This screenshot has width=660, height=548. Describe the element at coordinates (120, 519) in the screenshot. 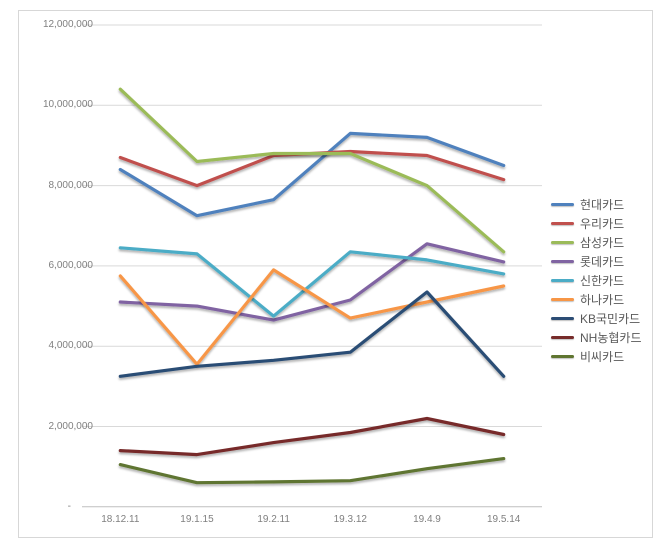

I see `x-axis-tick-label: 18.12.11` at that location.